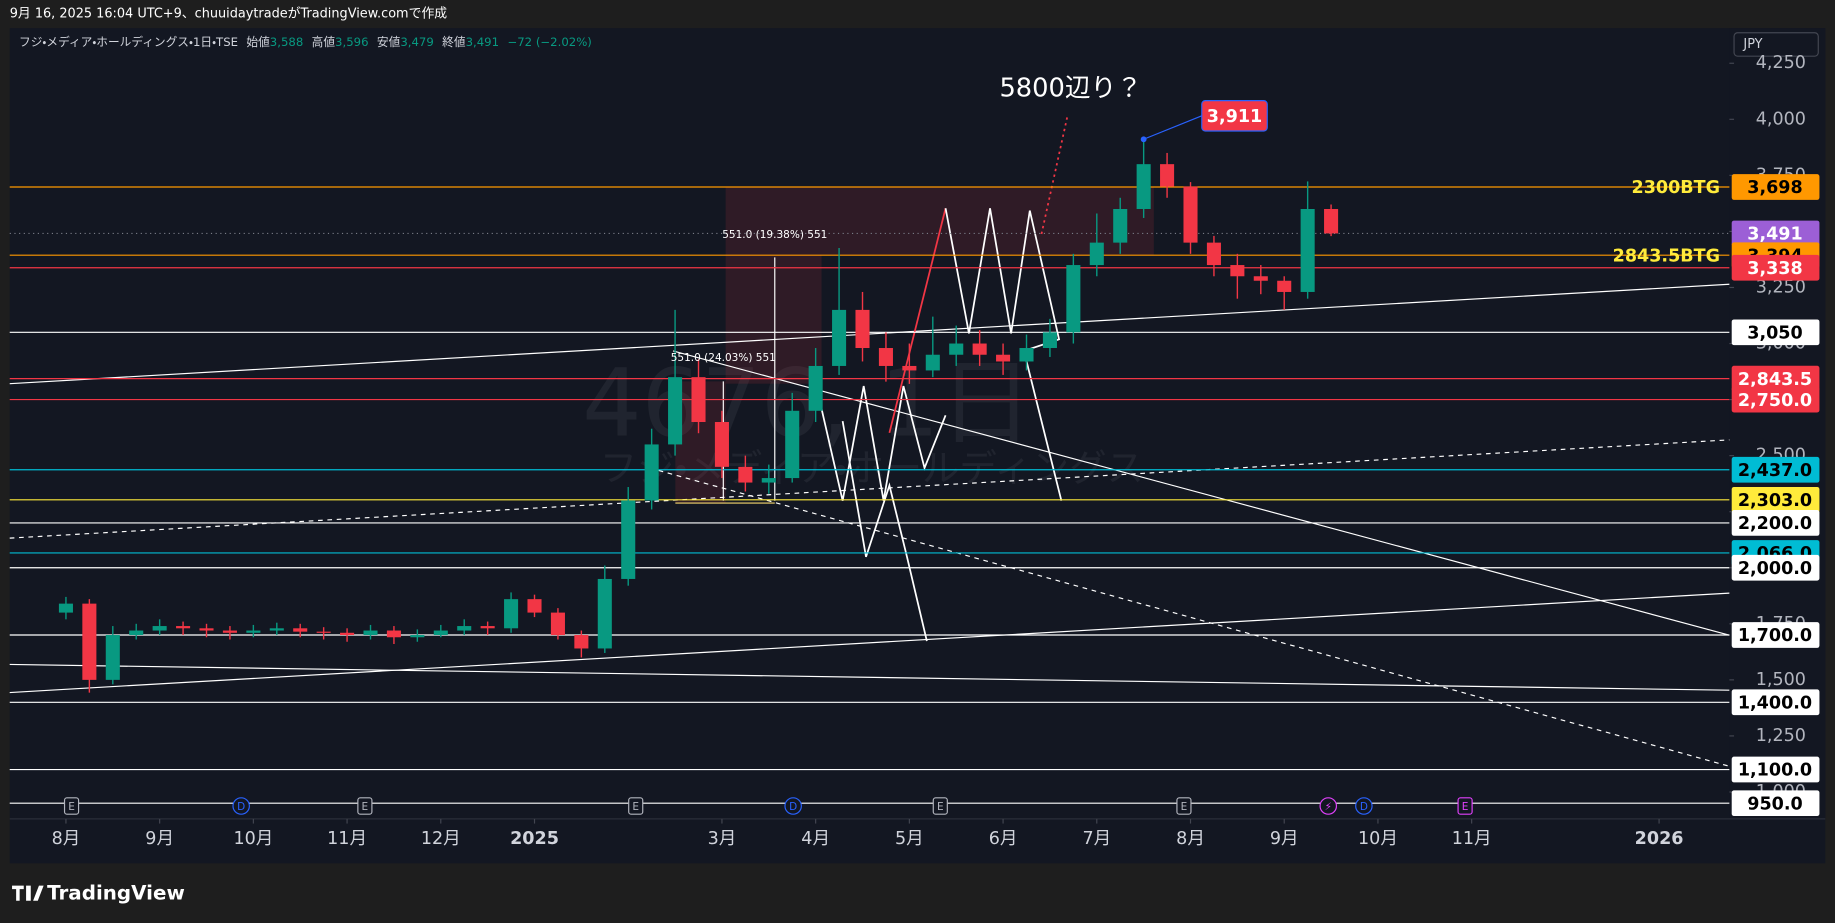  I want to click on ohlc-label: 始値, so click(258, 42).